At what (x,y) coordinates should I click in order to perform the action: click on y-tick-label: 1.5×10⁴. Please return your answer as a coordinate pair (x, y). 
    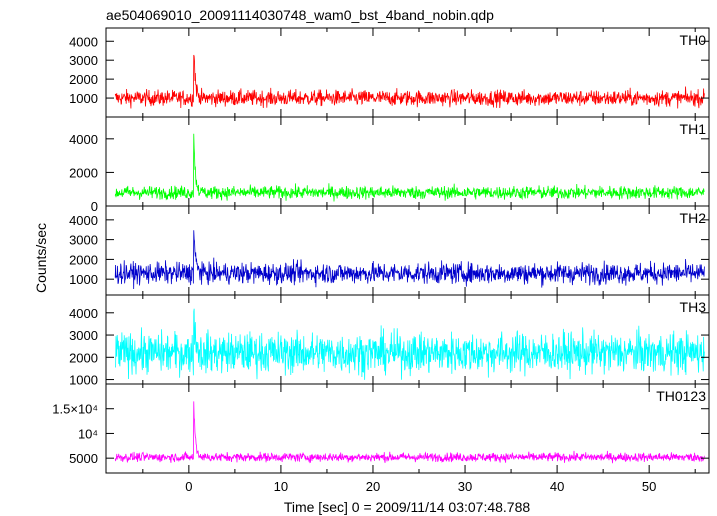
    Looking at the image, I should click on (75, 409).